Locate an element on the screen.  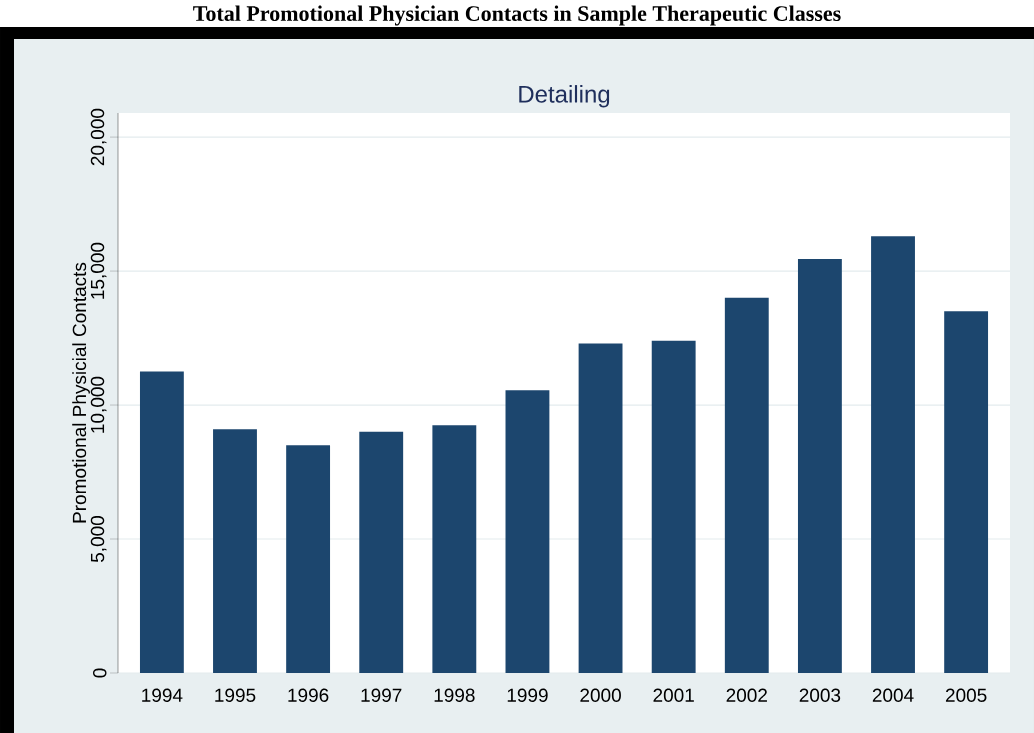
y-tick-label: 20,000 is located at coordinates (98, 137).